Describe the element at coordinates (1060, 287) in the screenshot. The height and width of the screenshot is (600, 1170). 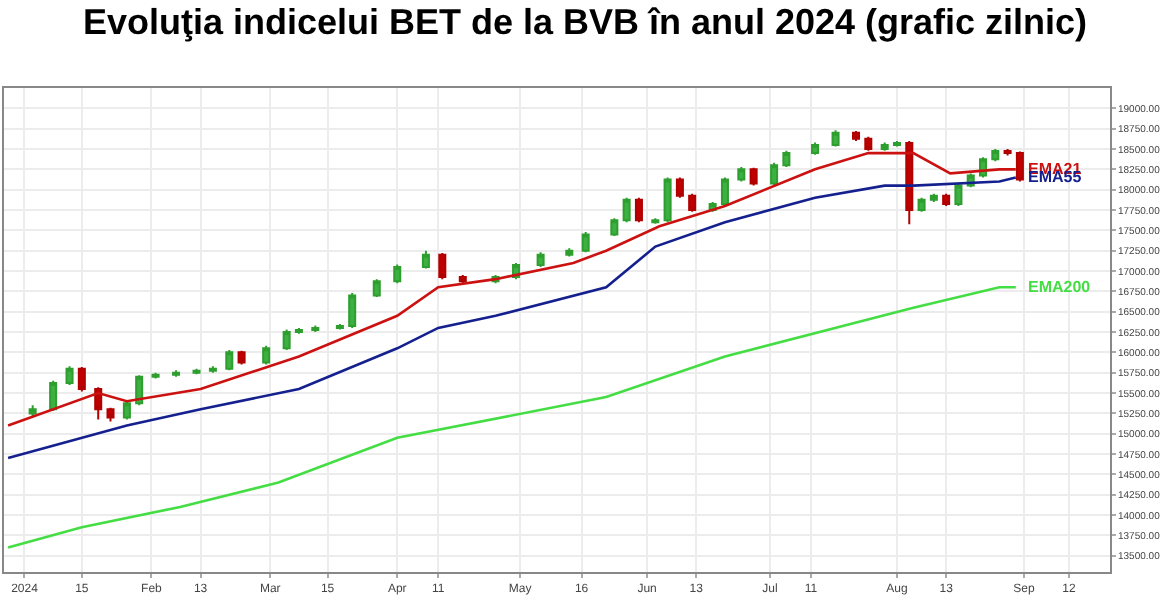
I see `series-label: EMA200` at that location.